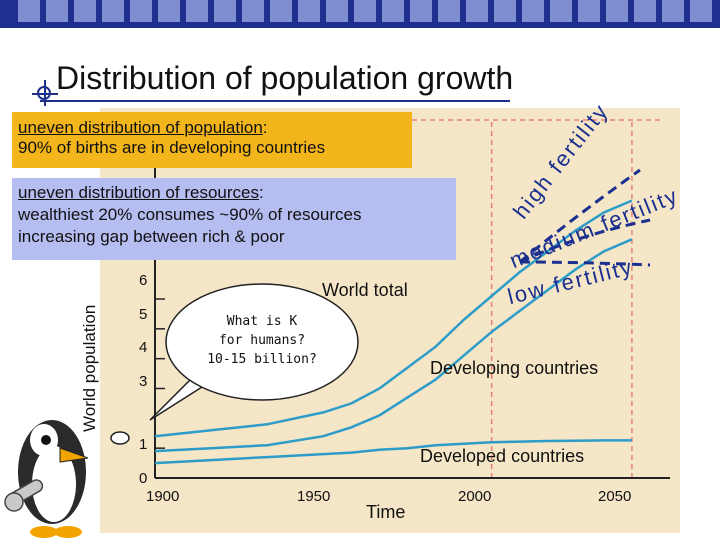  What do you see at coordinates (143, 280) in the screenshot?
I see `y-tick-label: 6` at bounding box center [143, 280].